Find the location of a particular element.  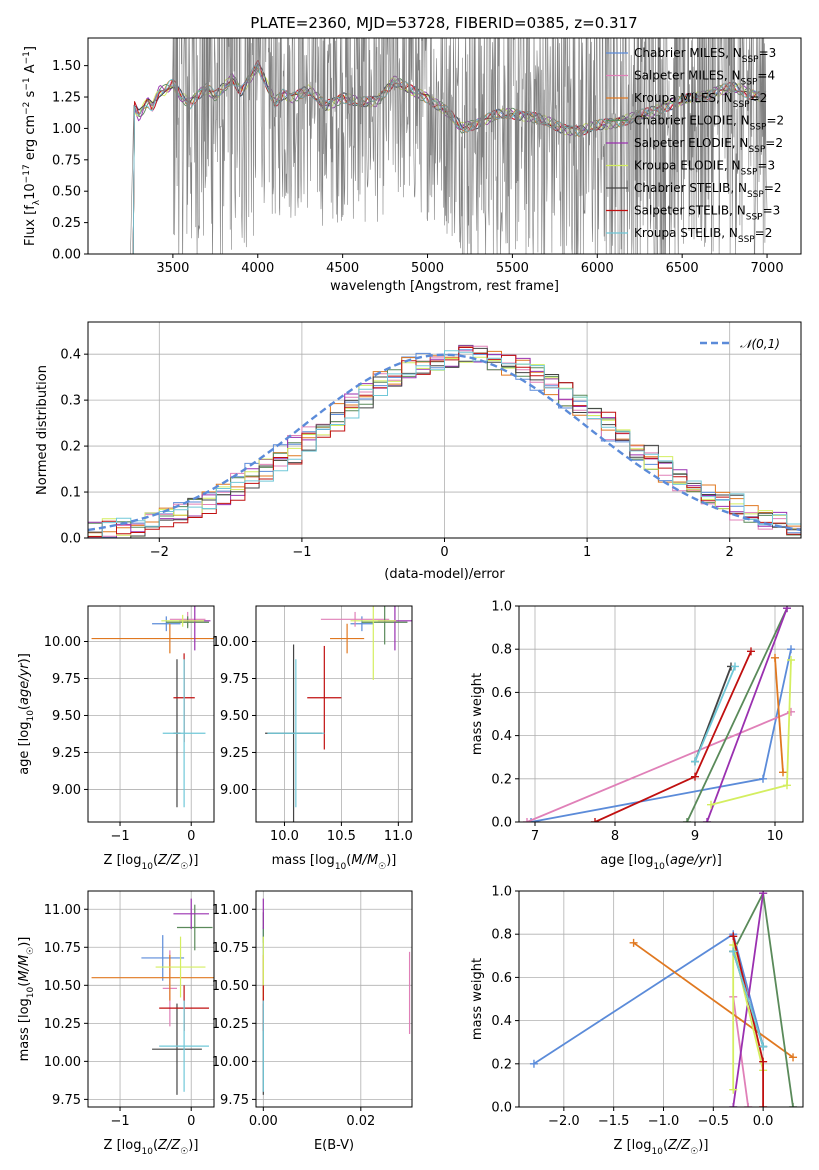

legend-entry: Kroupa MILES, NSSP=2 is located at coordinates (700, 100).